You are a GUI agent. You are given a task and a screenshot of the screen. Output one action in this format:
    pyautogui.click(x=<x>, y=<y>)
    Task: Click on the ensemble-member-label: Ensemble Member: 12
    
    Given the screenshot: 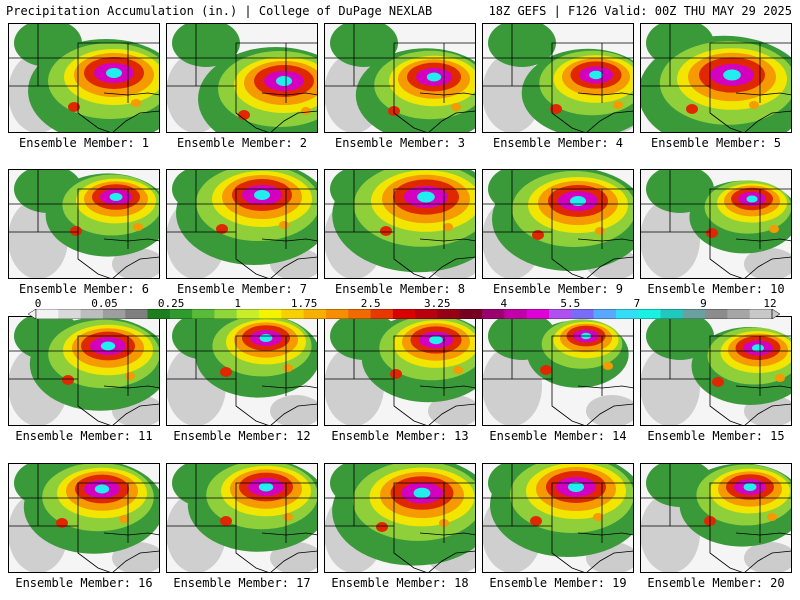 What is the action you would take?
    pyautogui.click(x=242, y=436)
    